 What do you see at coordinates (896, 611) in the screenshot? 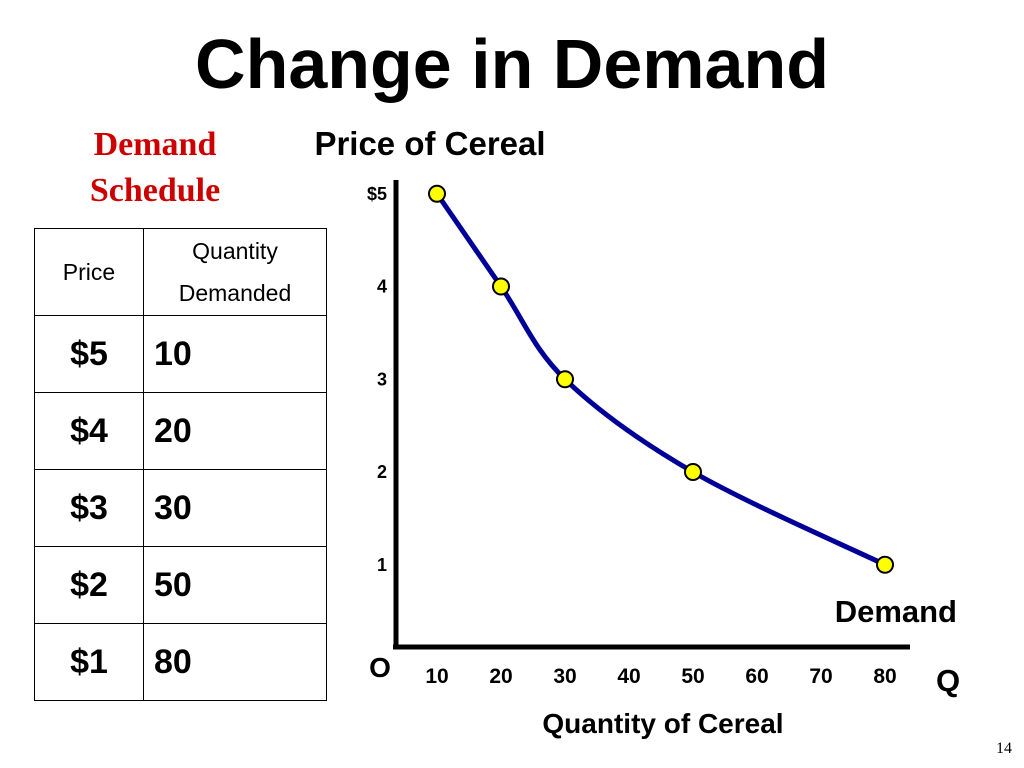
I see `demand-curve-label: Demand` at bounding box center [896, 611].